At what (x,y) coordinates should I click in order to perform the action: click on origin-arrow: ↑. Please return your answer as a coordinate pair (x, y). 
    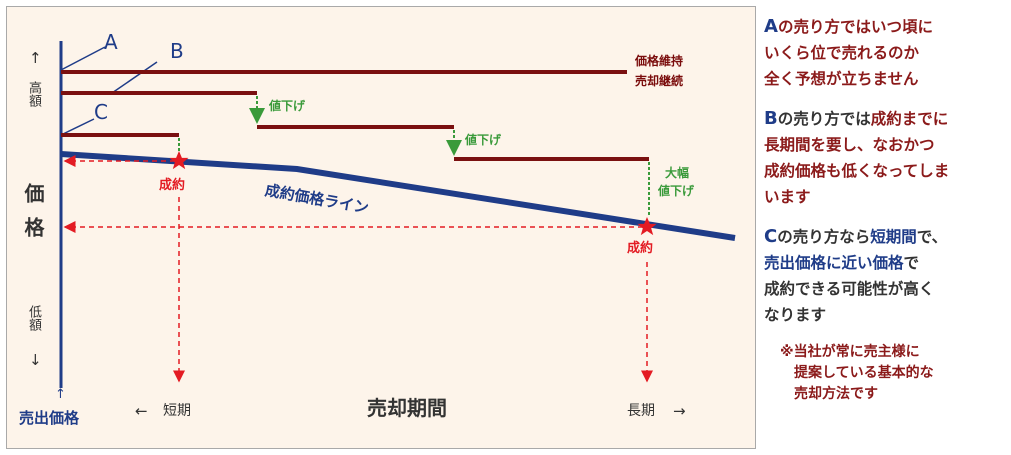
    Looking at the image, I should click on (60, 394).